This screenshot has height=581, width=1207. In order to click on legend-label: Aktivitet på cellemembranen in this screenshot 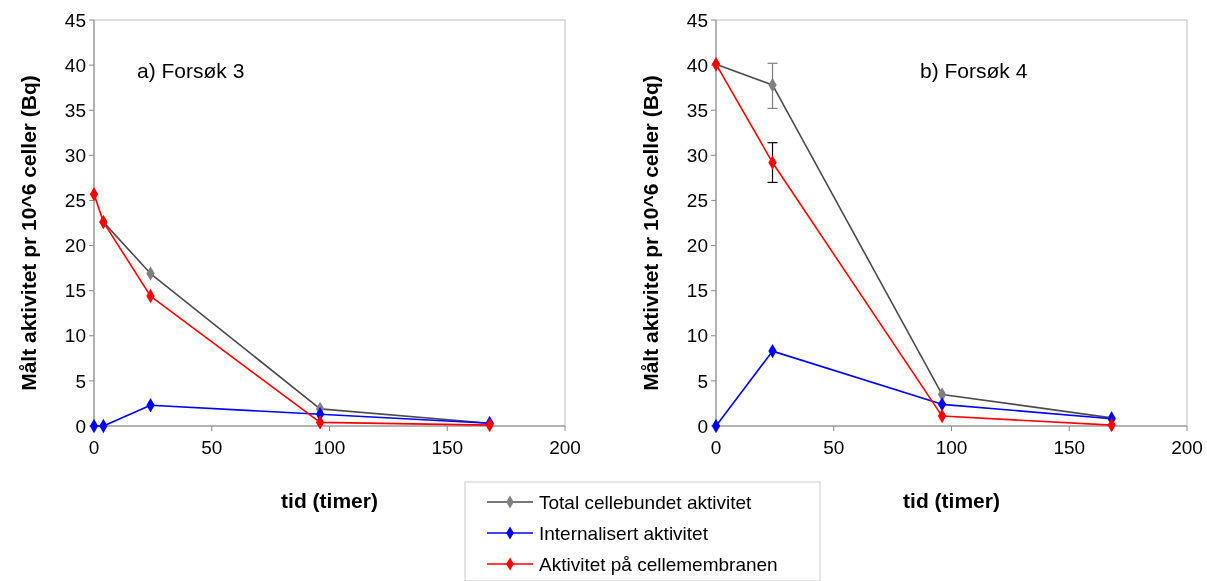, I will do `click(658, 564)`.